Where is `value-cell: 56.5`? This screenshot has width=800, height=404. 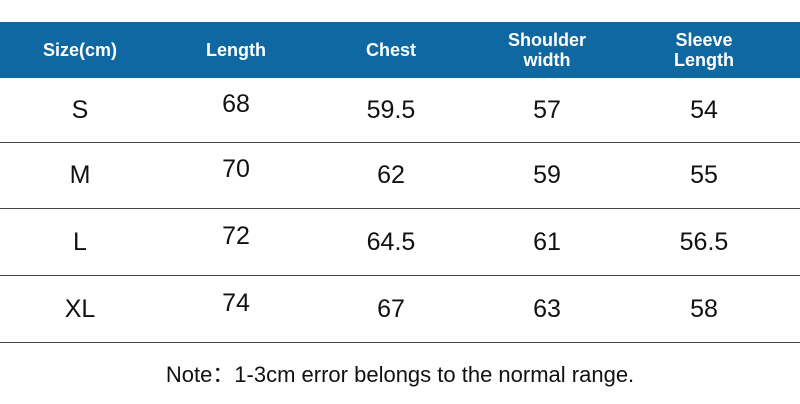
value-cell: 56.5 is located at coordinates (704, 241).